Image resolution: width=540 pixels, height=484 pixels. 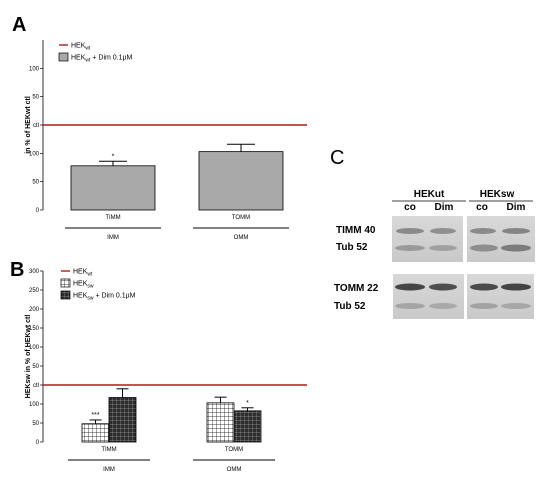 What do you see at coordinates (104, 297) in the screenshot?
I see `legend-label: HEKsw + Dim 0.1µM` at bounding box center [104, 297].